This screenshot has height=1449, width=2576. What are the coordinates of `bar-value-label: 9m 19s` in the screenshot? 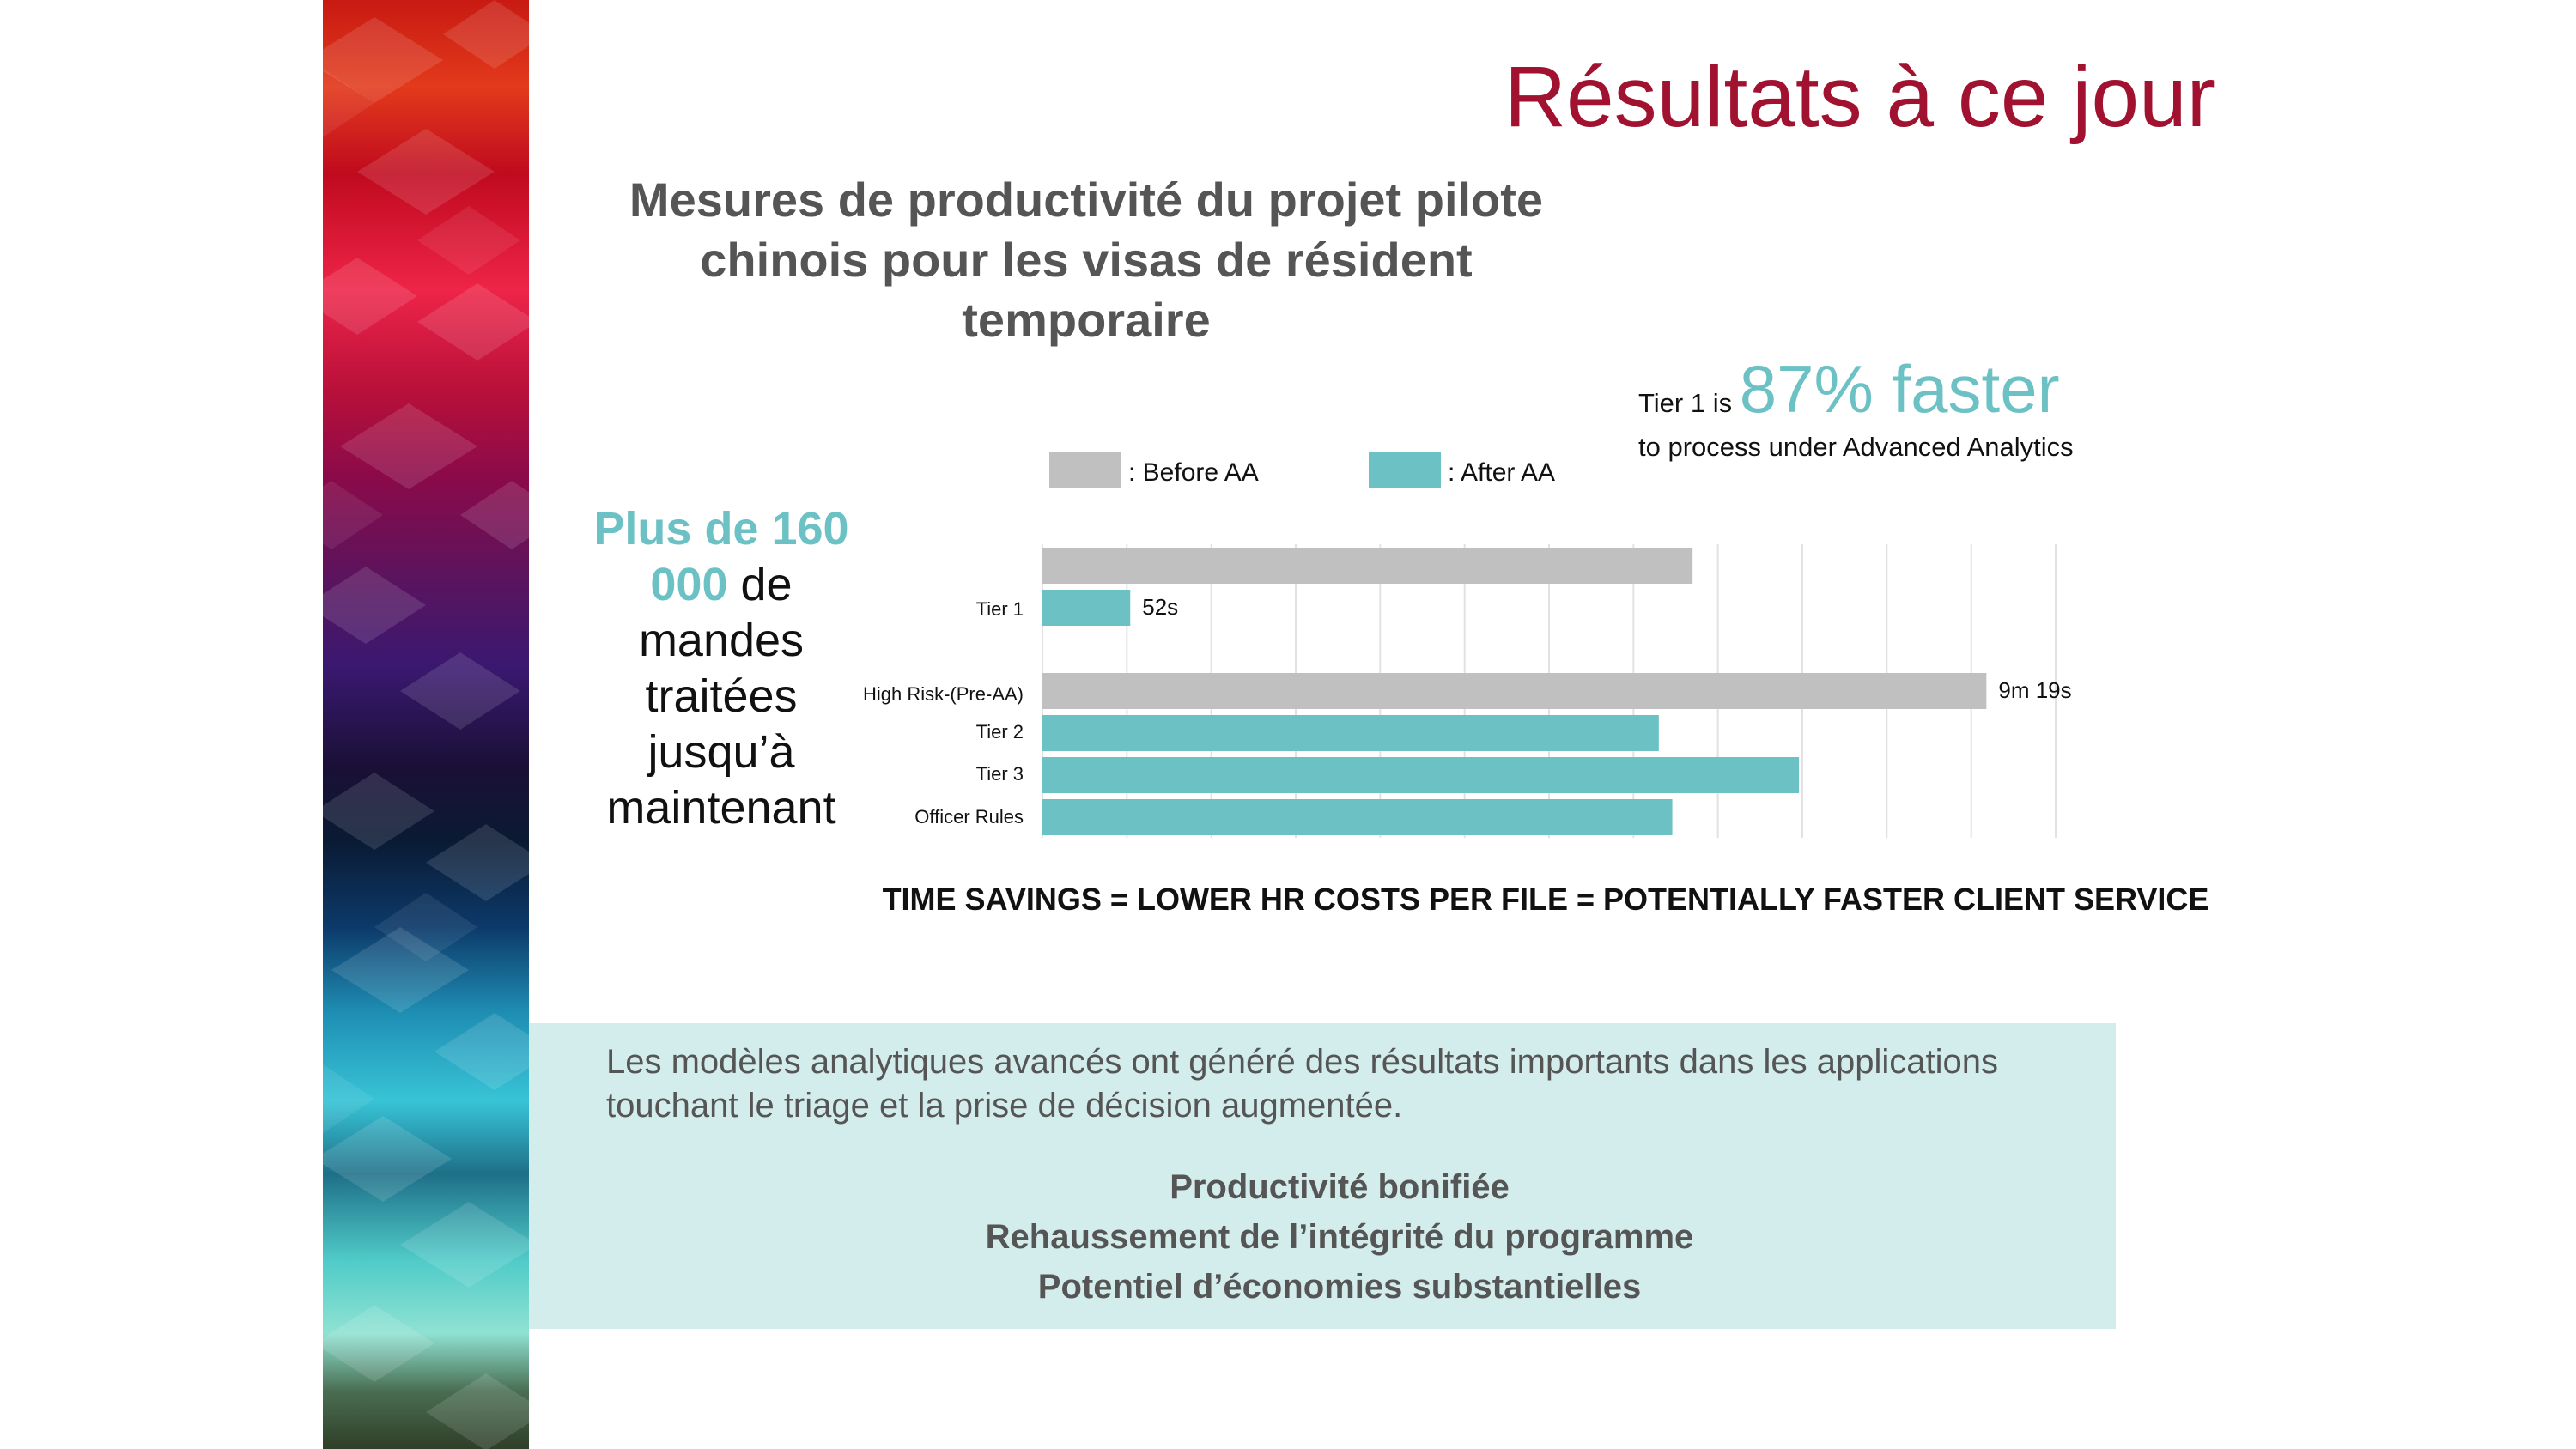 It's located at (2034, 690).